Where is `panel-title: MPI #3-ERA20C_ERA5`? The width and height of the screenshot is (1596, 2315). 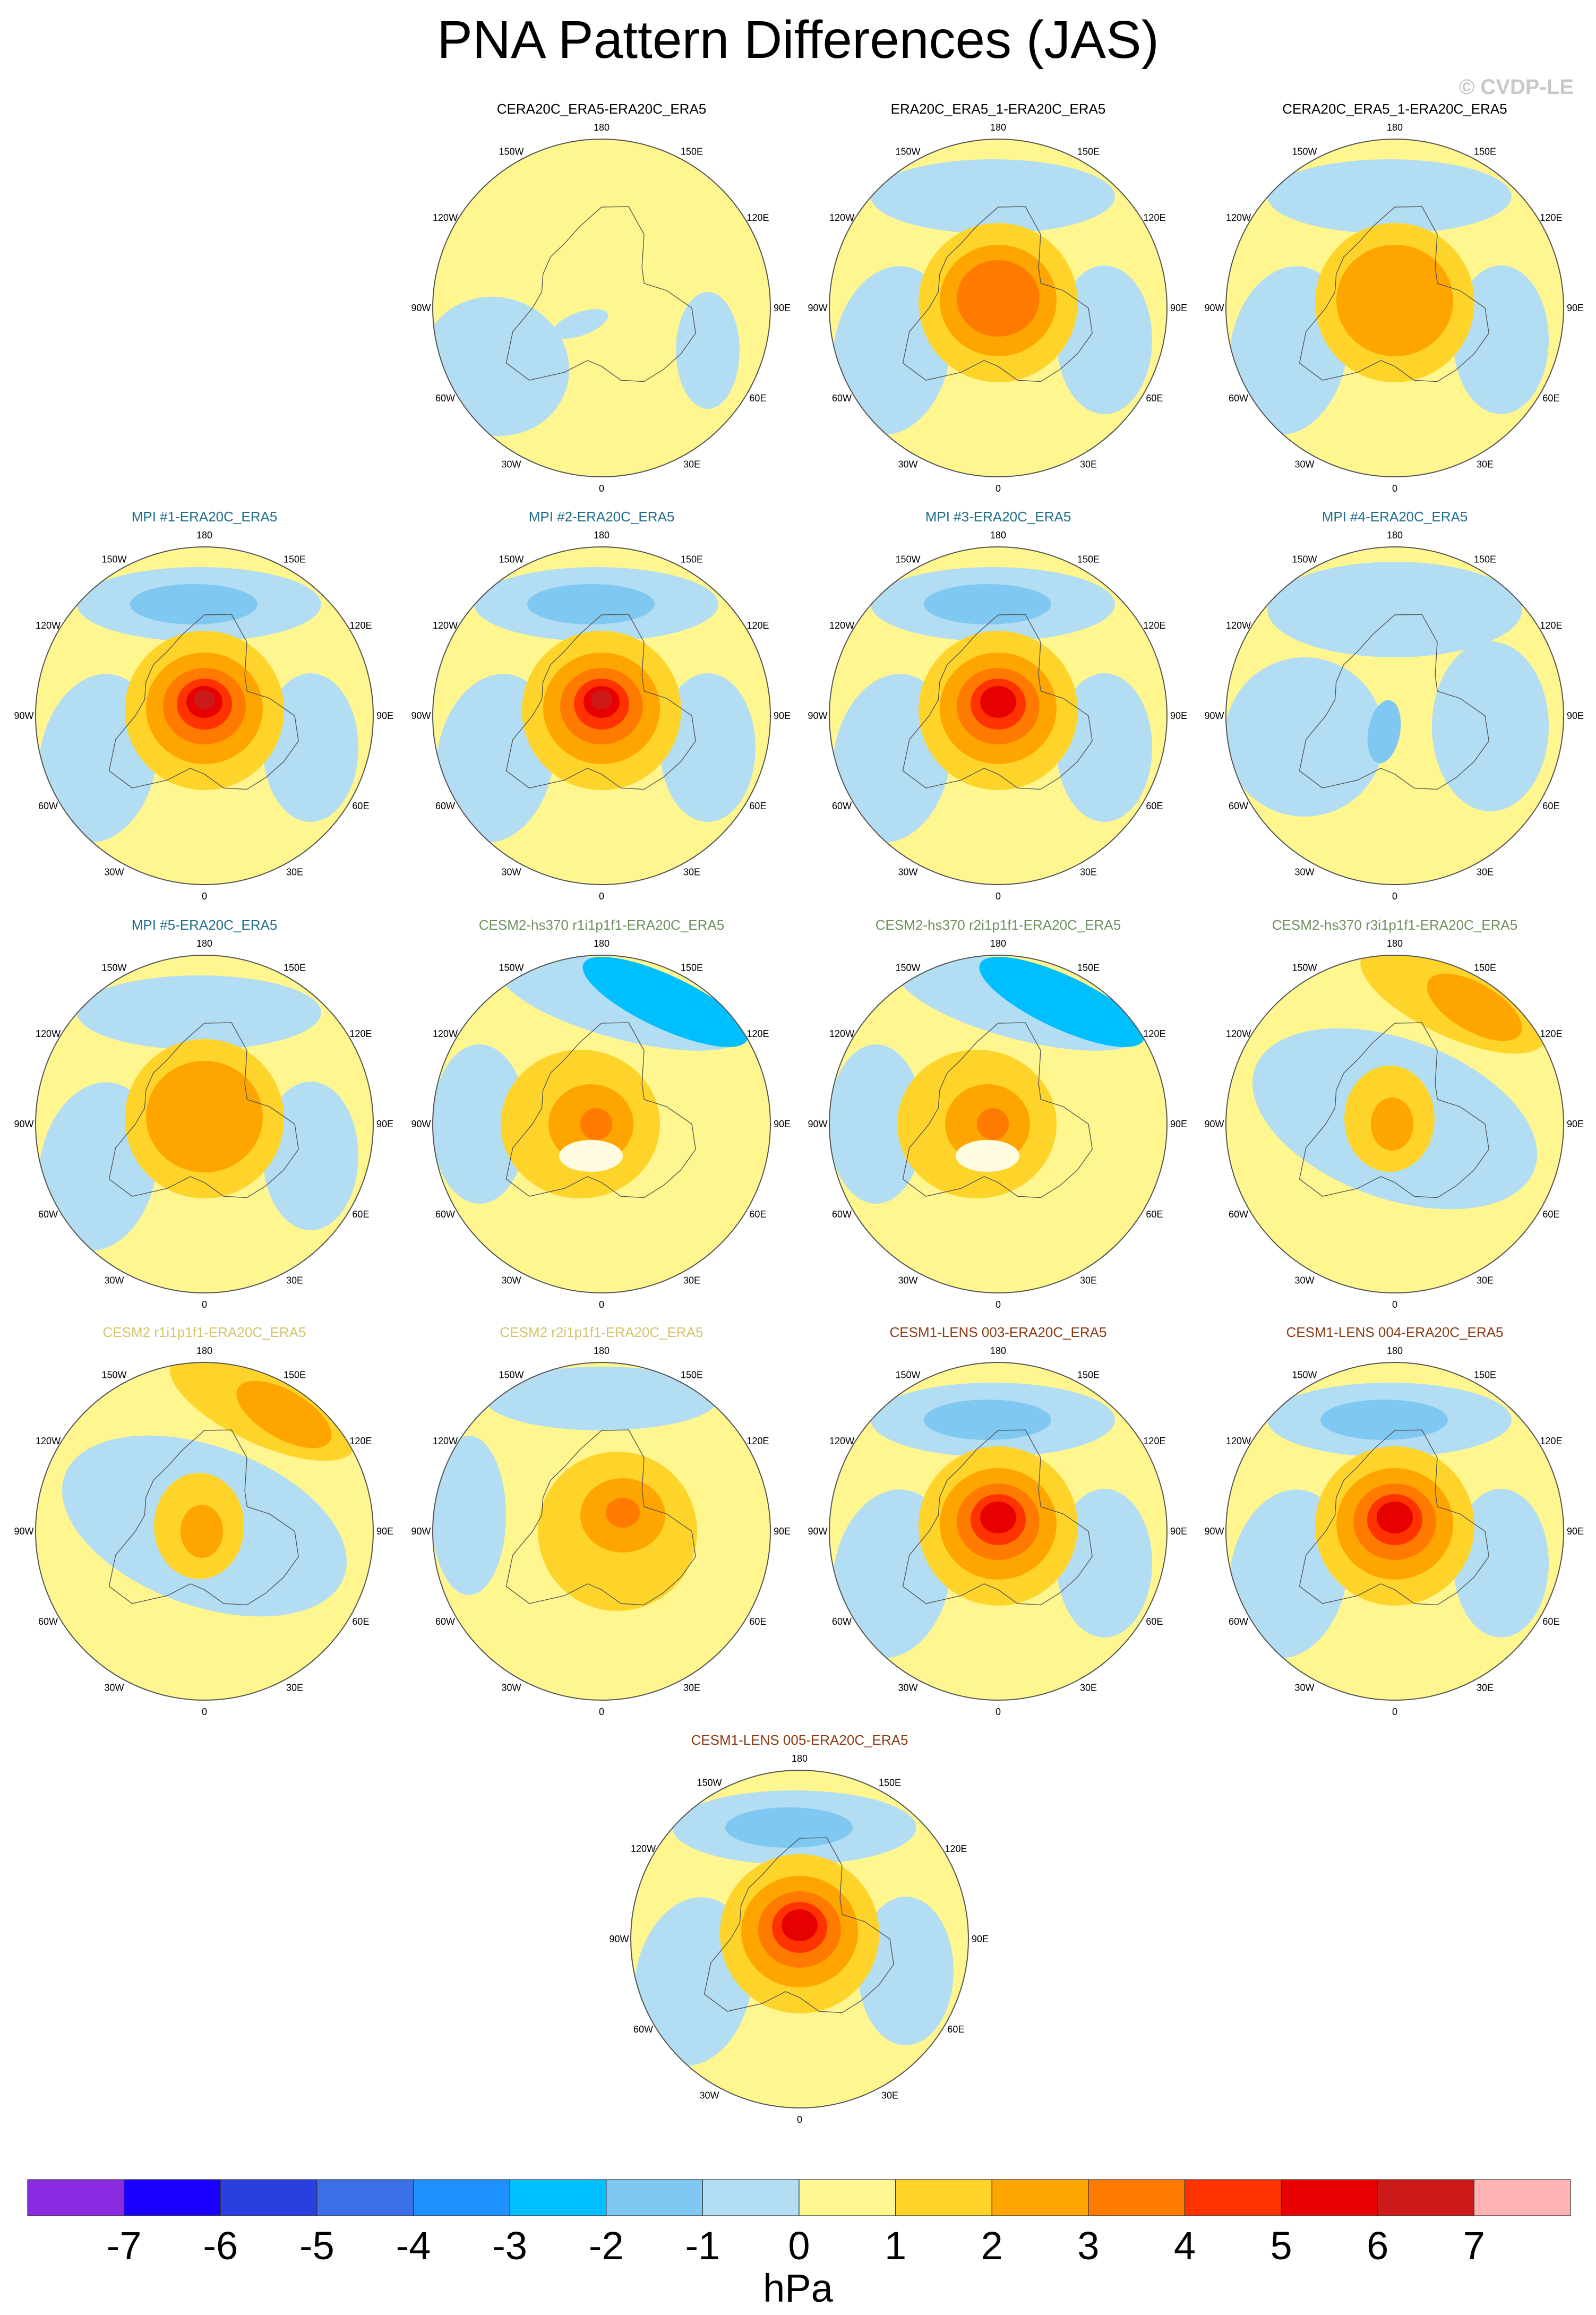 panel-title: MPI #3-ERA20C_ERA5 is located at coordinates (998, 517).